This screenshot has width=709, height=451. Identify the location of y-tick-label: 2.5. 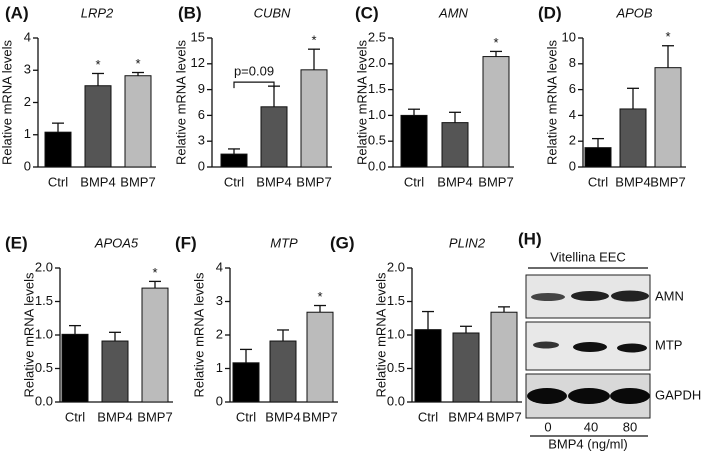
(377, 36).